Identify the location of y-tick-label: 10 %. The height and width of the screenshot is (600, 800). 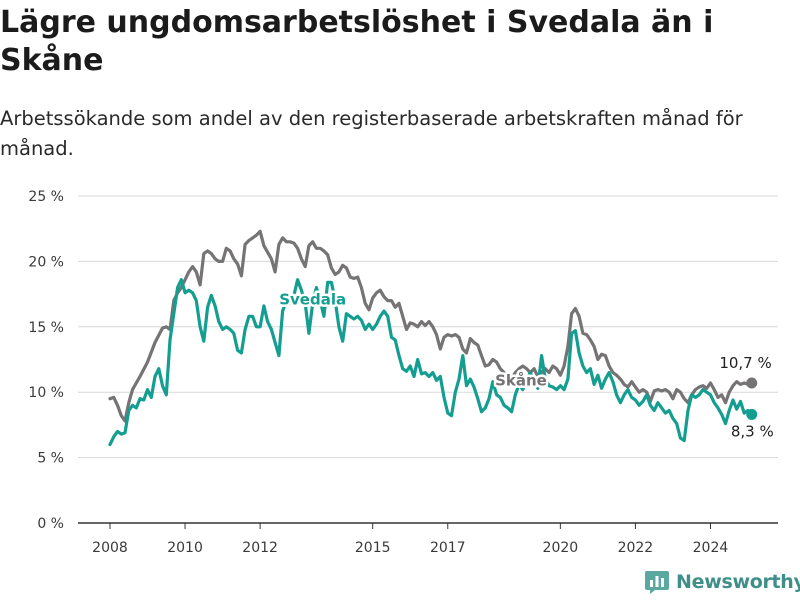
(46, 393).